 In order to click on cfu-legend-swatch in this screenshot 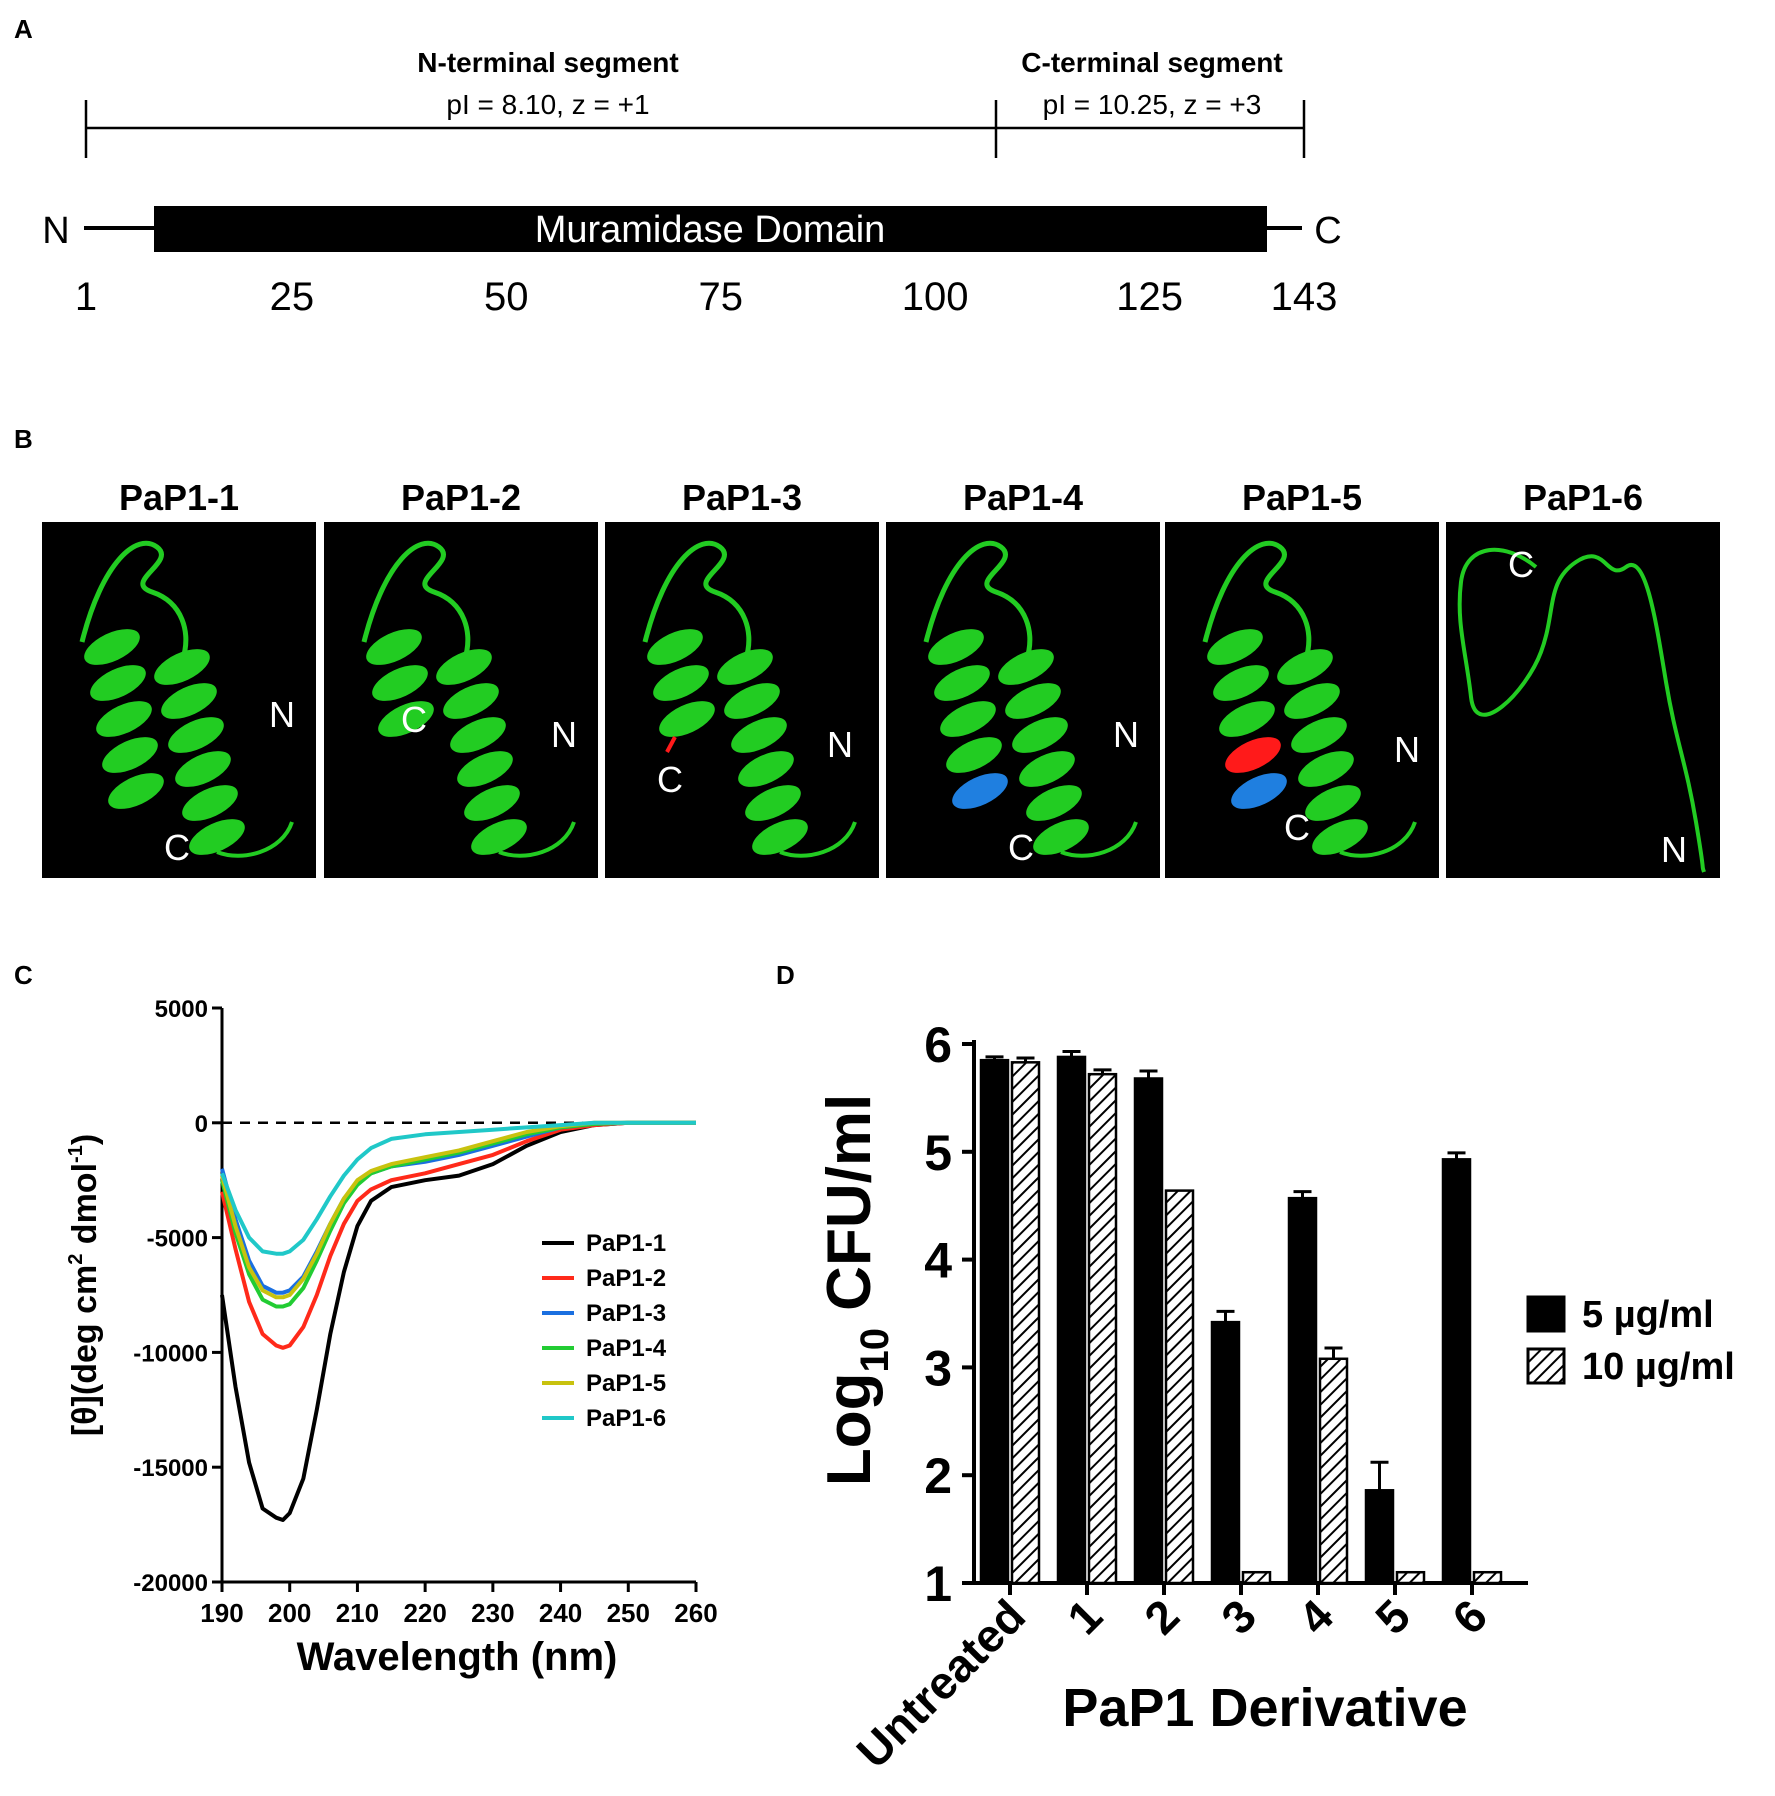, I will do `click(1546, 1314)`.